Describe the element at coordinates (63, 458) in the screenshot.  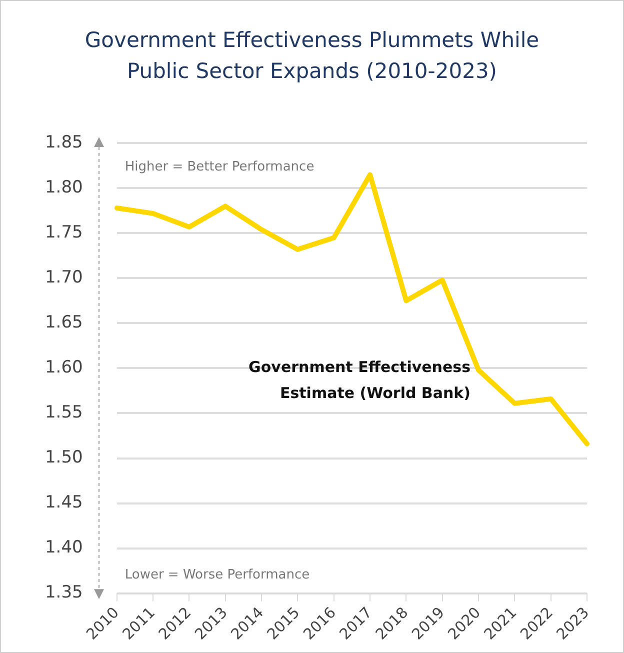
I see `y-tick-label: 1.50` at that location.